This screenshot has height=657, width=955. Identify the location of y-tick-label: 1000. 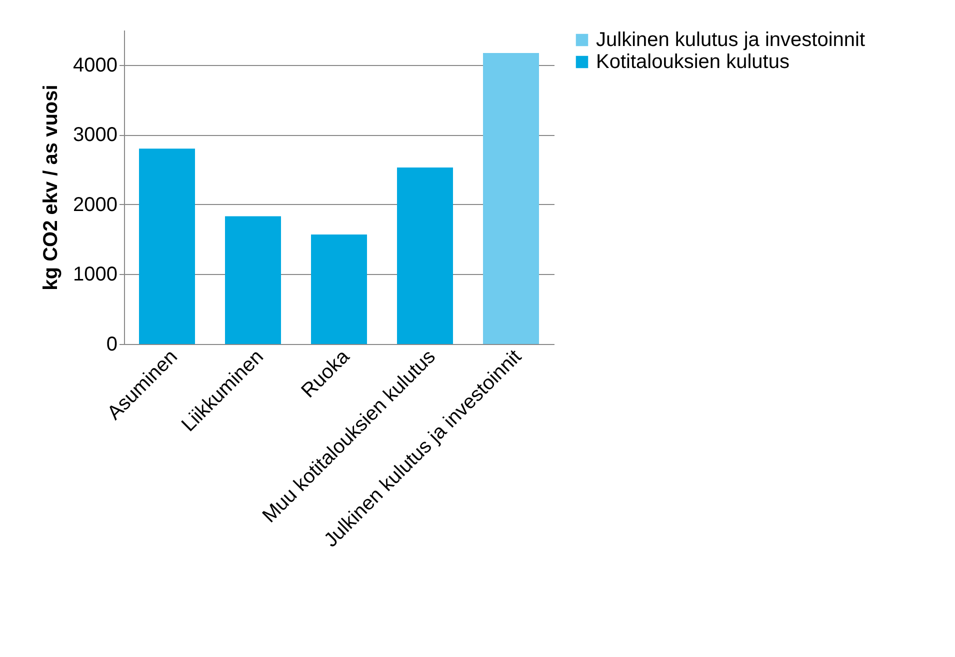
(95, 275).